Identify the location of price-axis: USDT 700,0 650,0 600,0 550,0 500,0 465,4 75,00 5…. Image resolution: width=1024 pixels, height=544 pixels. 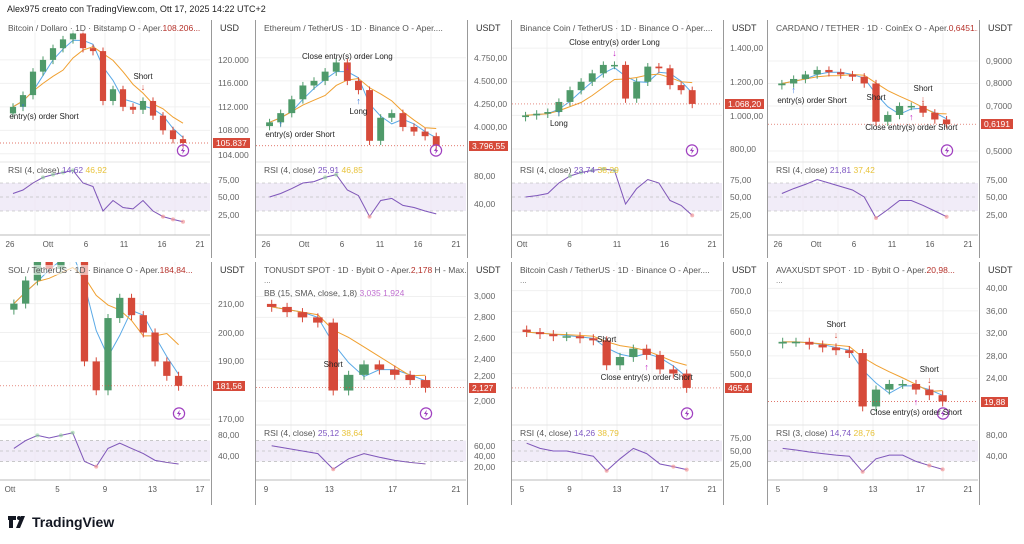
(745, 383).